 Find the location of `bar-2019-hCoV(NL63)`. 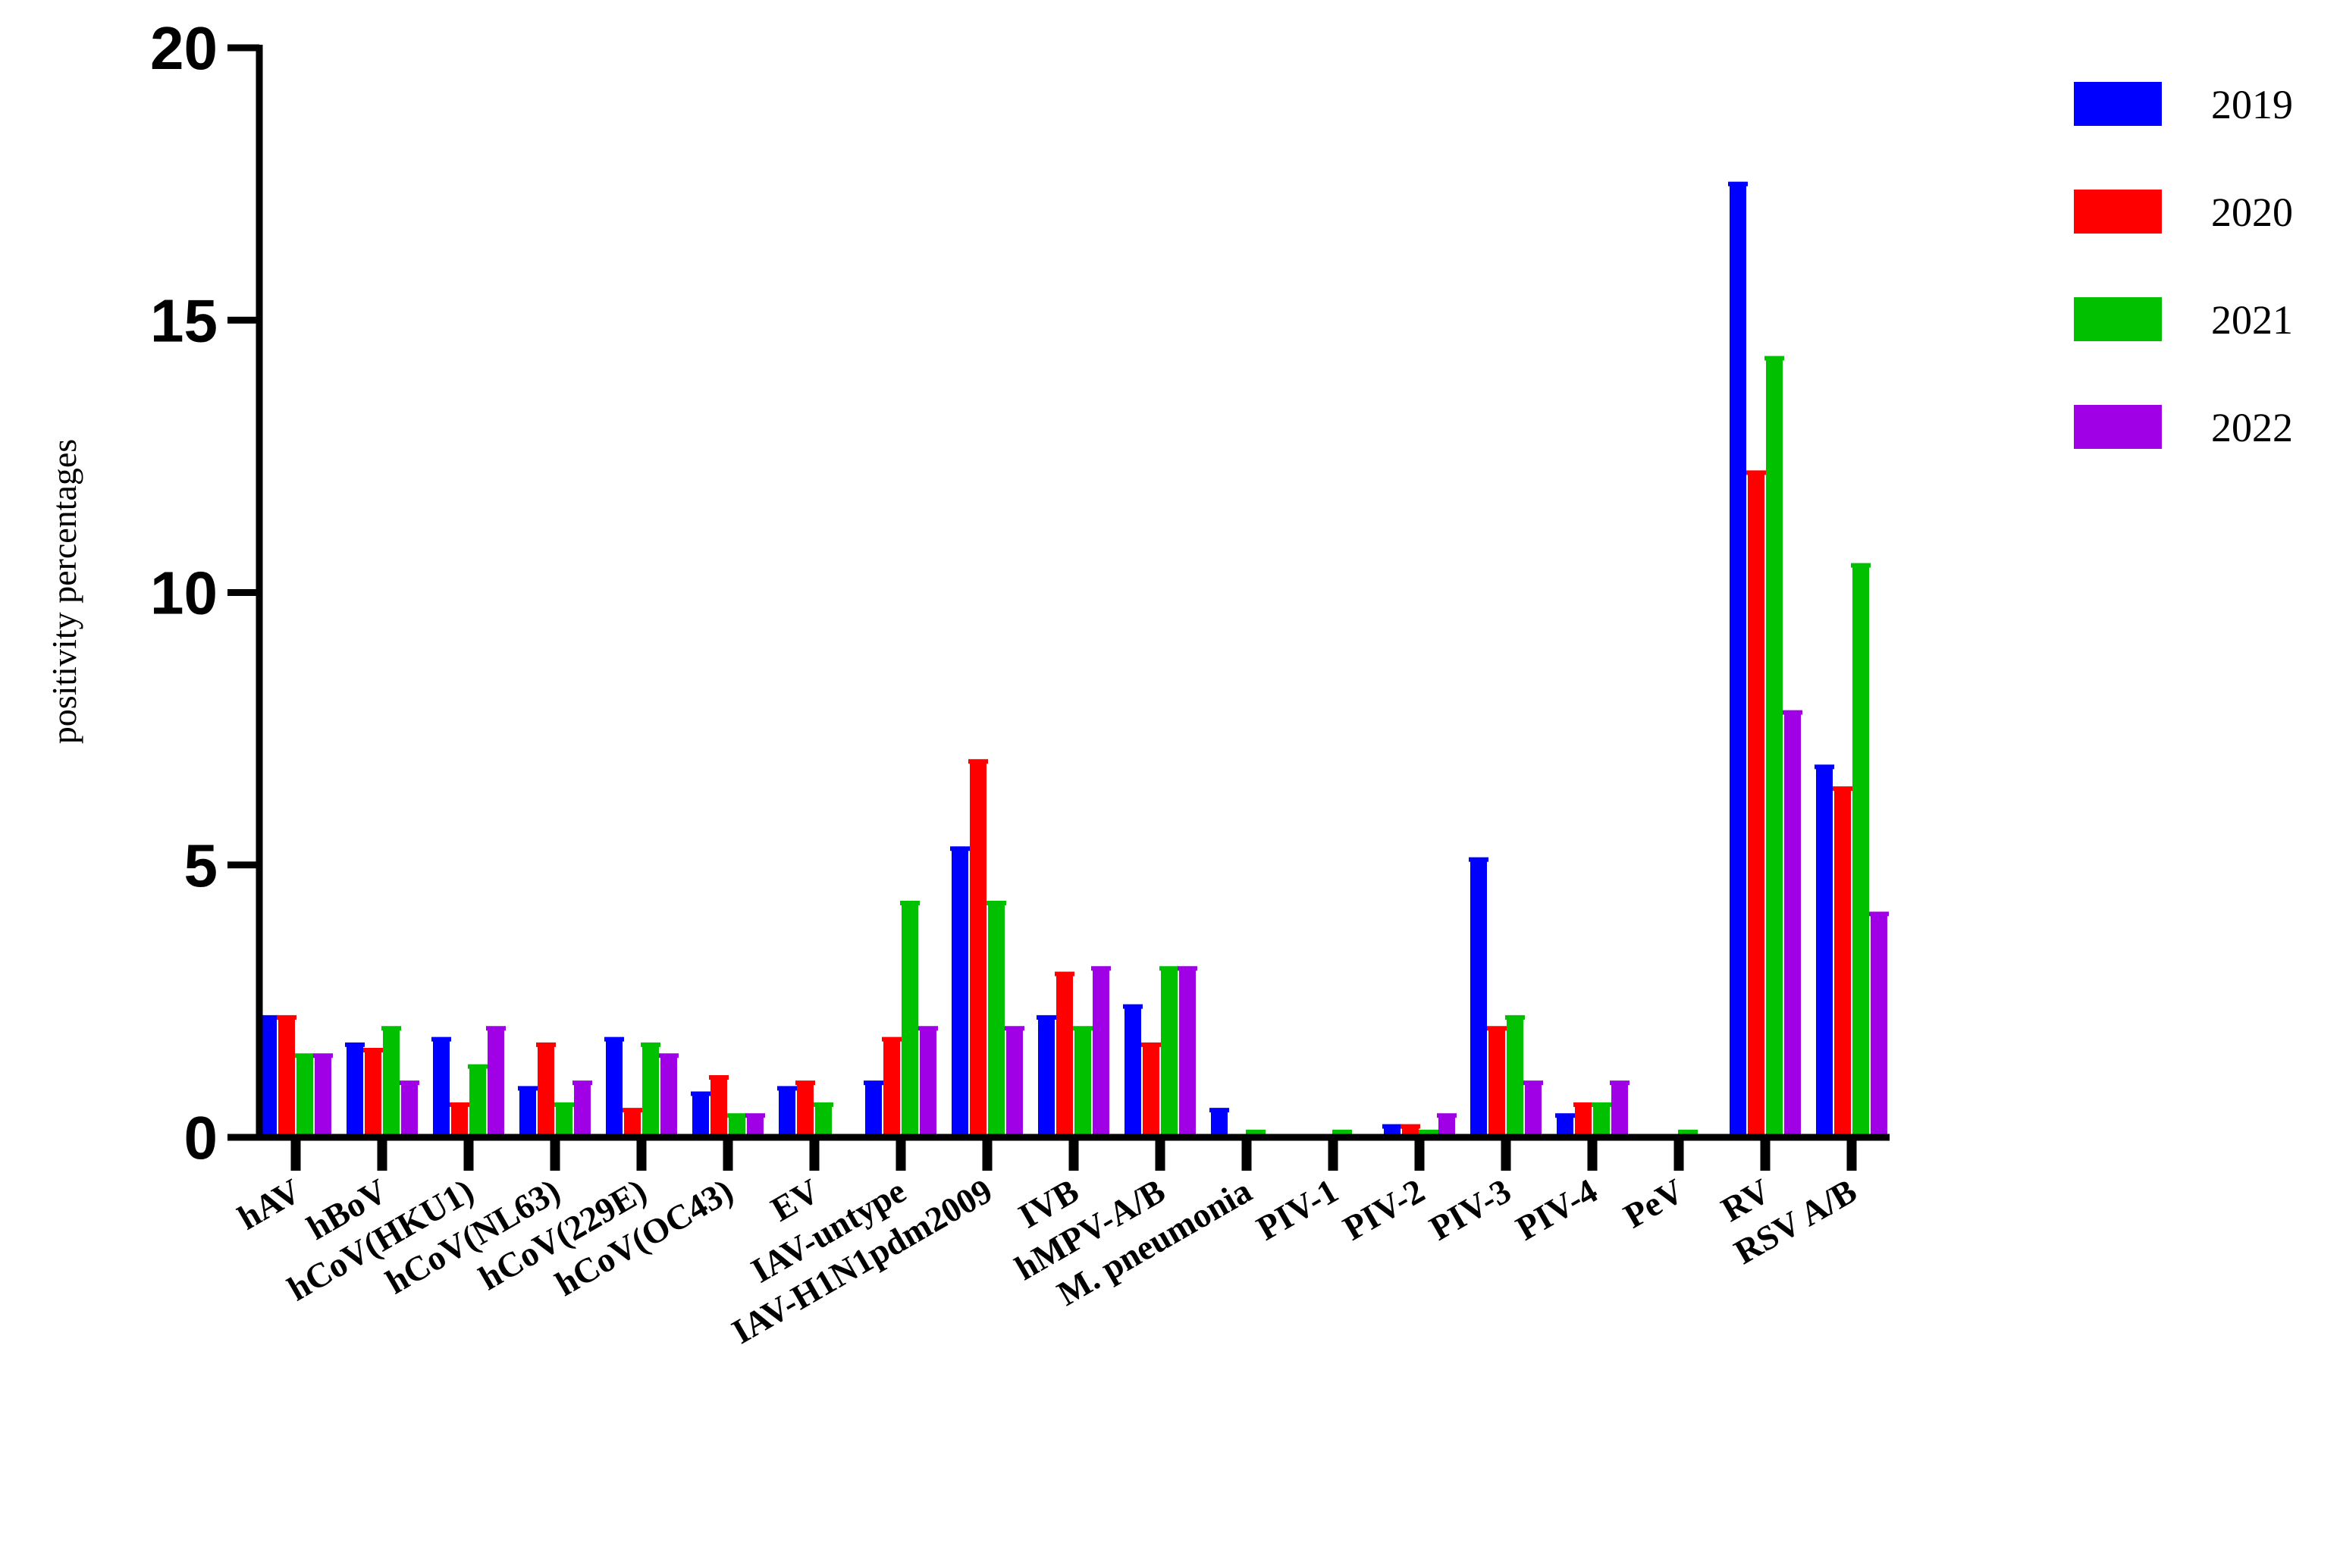

bar-2019-hCoV(NL63) is located at coordinates (527, 1112).